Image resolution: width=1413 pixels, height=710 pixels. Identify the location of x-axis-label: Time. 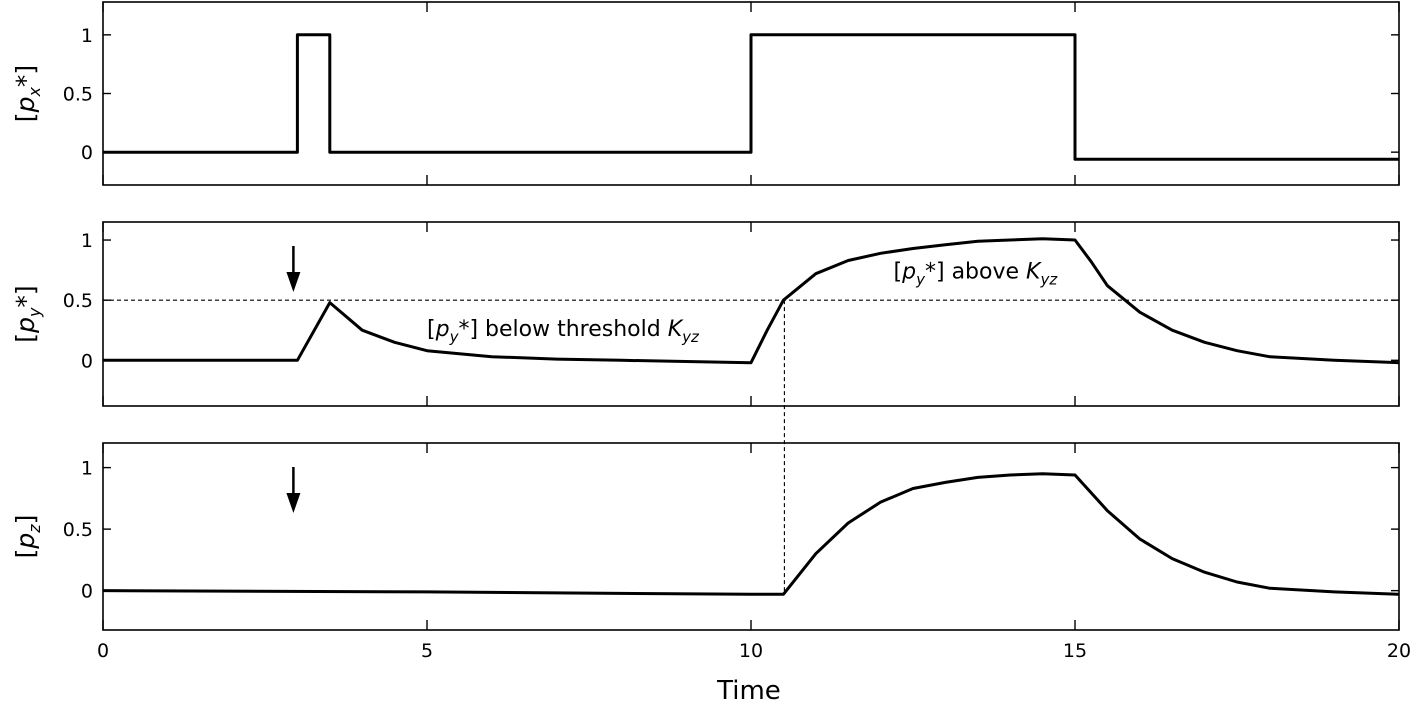
(748, 691).